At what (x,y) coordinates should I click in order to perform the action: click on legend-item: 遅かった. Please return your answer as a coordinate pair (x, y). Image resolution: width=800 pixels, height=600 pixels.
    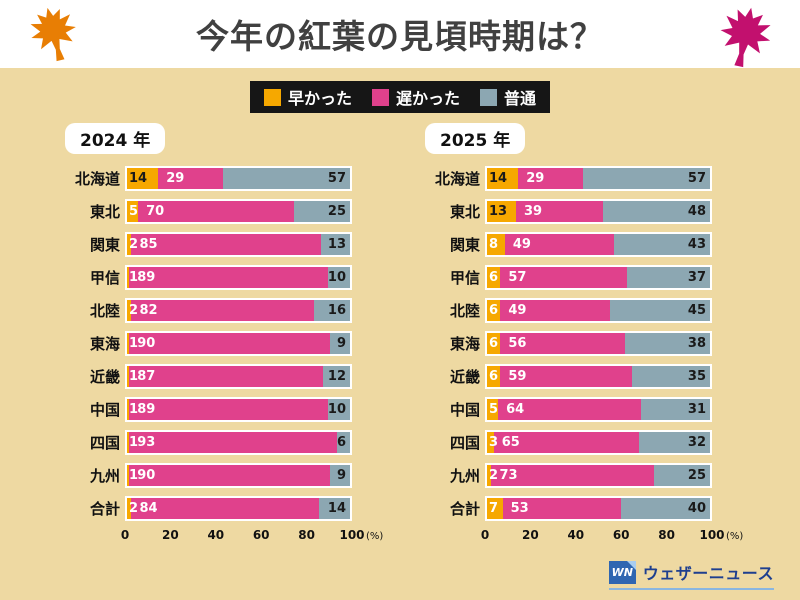
    Looking at the image, I should click on (415, 97).